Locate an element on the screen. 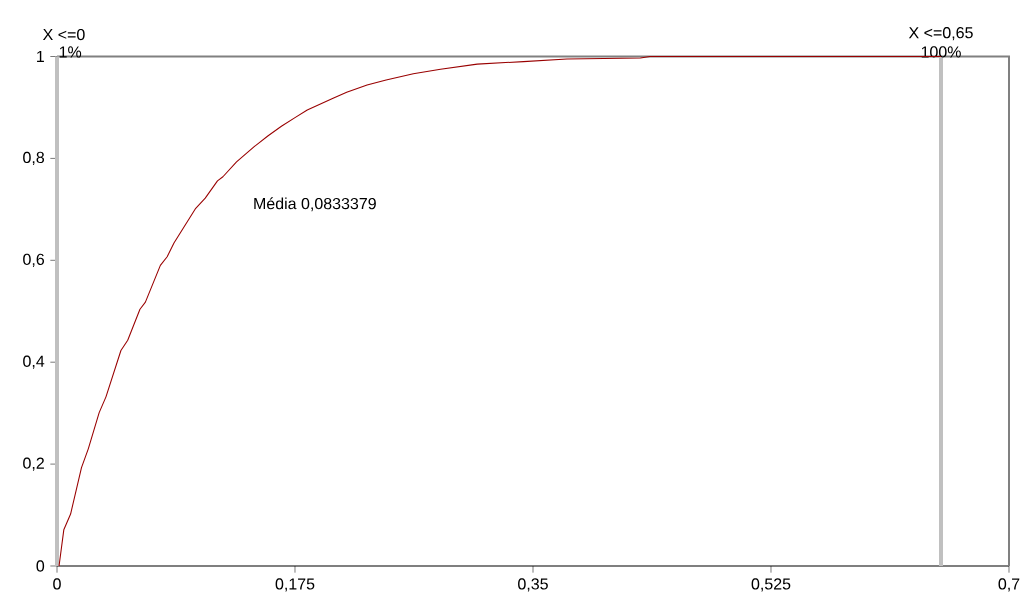  x-tick-label: 0,525 is located at coordinates (771, 585).